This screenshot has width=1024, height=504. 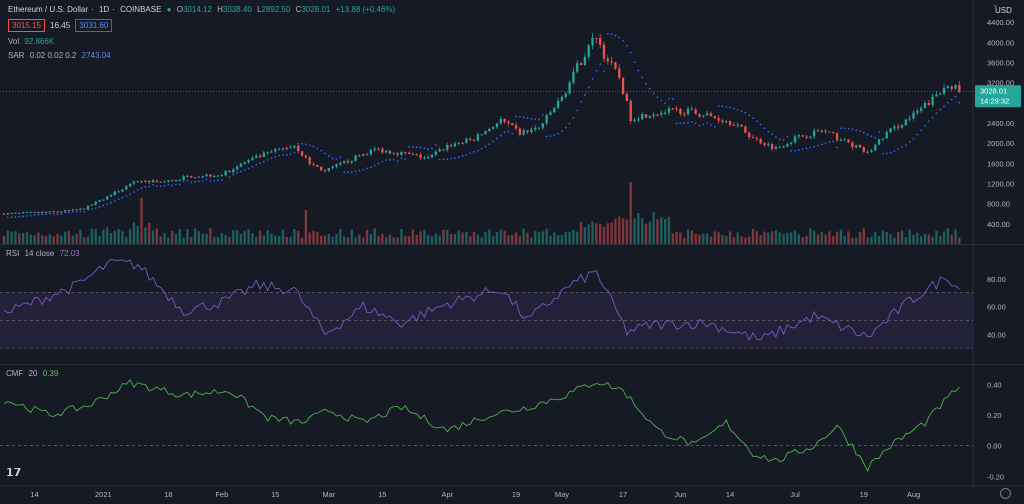 What do you see at coordinates (516, 494) in the screenshot?
I see `time-tick-label: 19` at bounding box center [516, 494].